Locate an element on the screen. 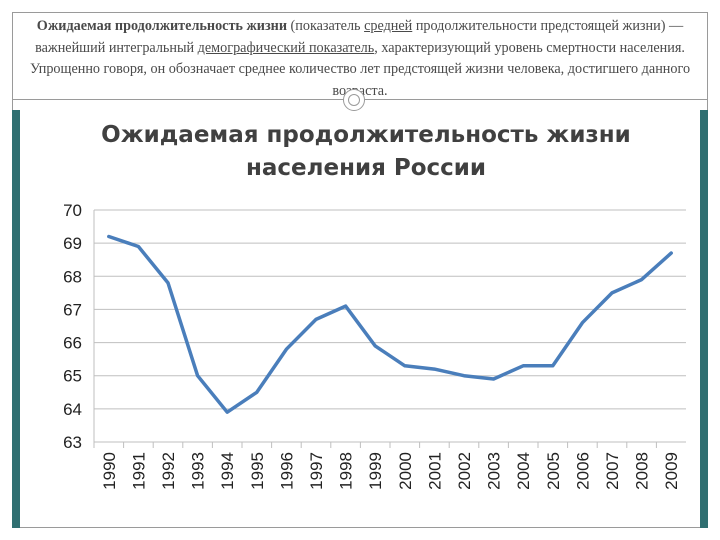 The image size is (720, 540). y-tick-label-68: 68 is located at coordinates (72, 276).